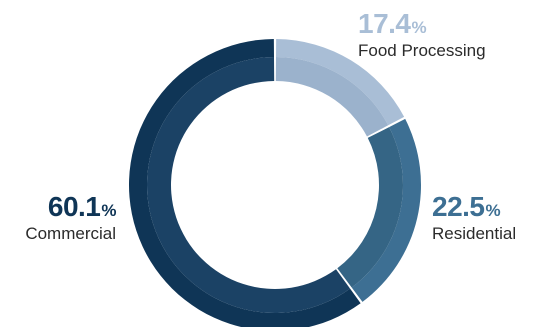  Describe the element at coordinates (70, 233) in the screenshot. I see `commercial-label: Commercial` at that location.